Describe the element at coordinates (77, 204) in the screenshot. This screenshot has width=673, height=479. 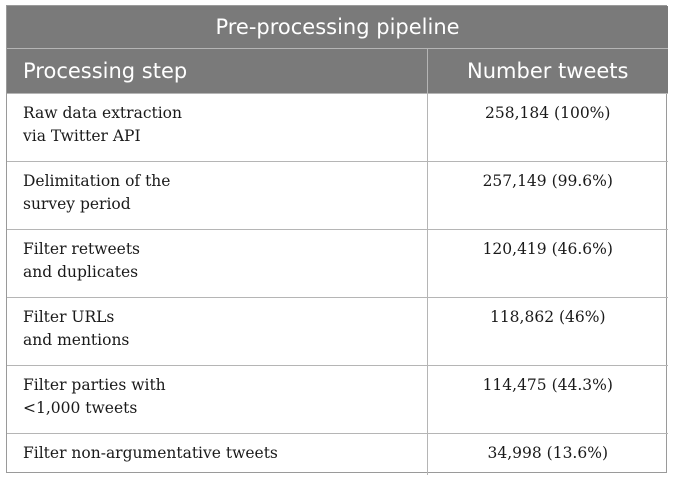
I see `step-line-2: survey period` at that location.